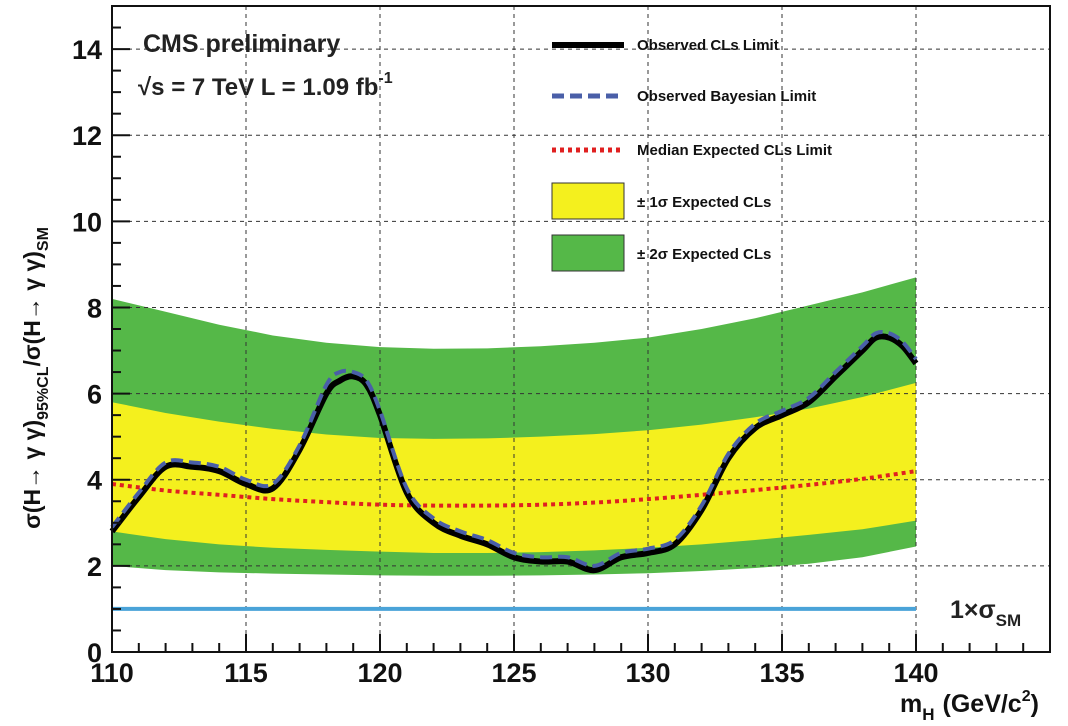 This screenshot has width=1068, height=726. What do you see at coordinates (87, 50) in the screenshot?
I see `y-tick-label: 14` at bounding box center [87, 50].